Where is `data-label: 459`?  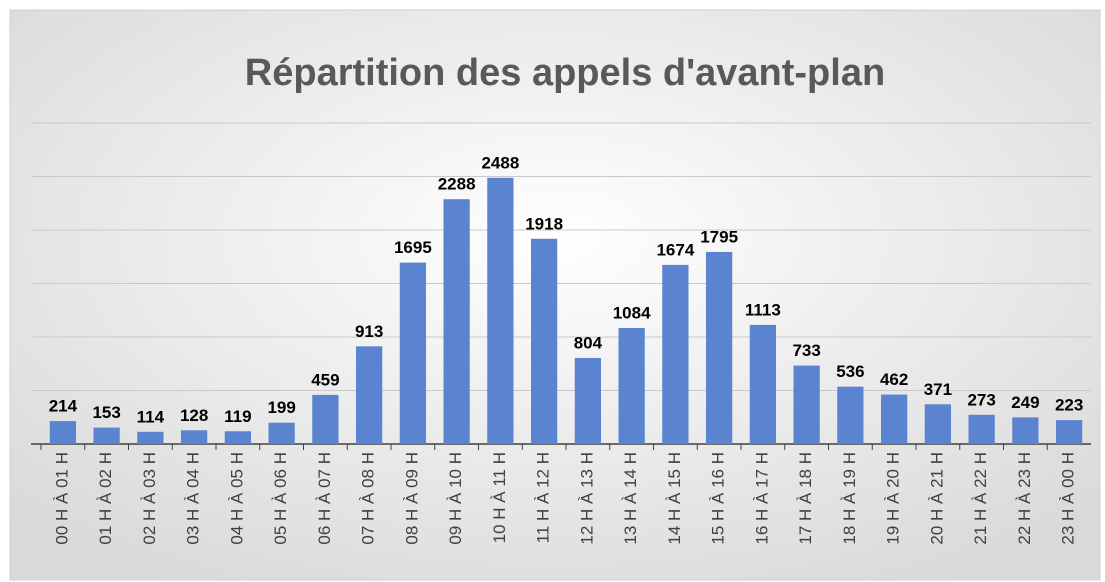
data-label: 459 is located at coordinates (325, 379).